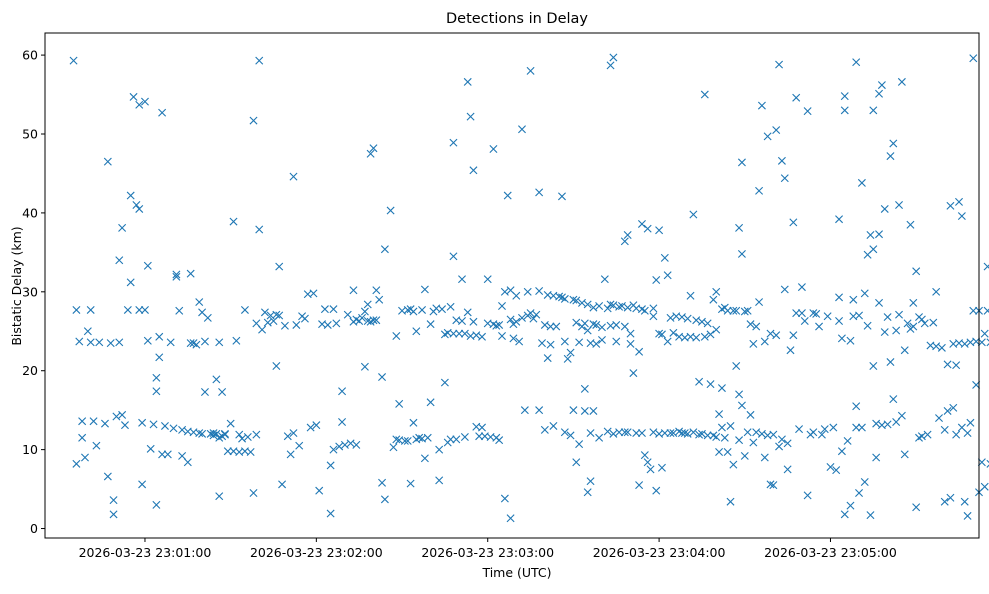 The height and width of the screenshot is (594, 989). Describe the element at coordinates (487, 552) in the screenshot. I see `x-tick-label: 2026-03-23 23:03:00` at that location.